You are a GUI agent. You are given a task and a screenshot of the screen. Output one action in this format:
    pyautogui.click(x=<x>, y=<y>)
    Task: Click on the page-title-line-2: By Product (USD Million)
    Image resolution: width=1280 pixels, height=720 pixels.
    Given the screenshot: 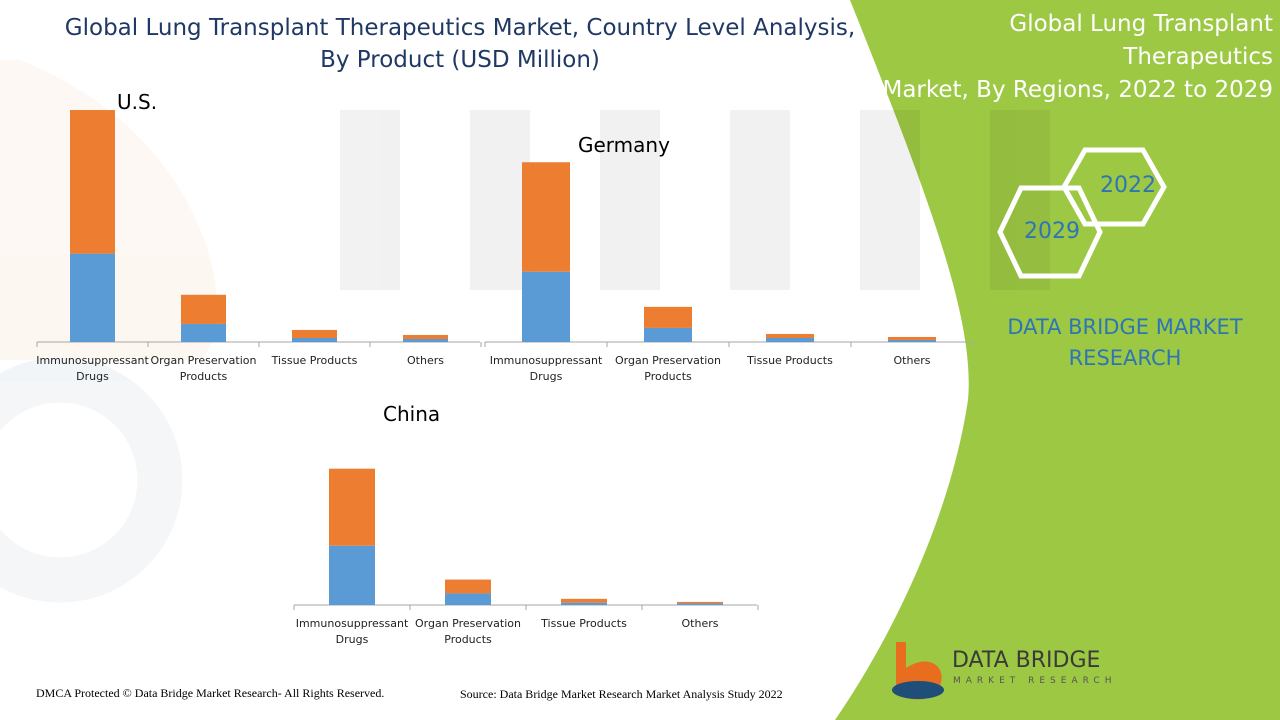 What is the action you would take?
    pyautogui.click(x=460, y=60)
    